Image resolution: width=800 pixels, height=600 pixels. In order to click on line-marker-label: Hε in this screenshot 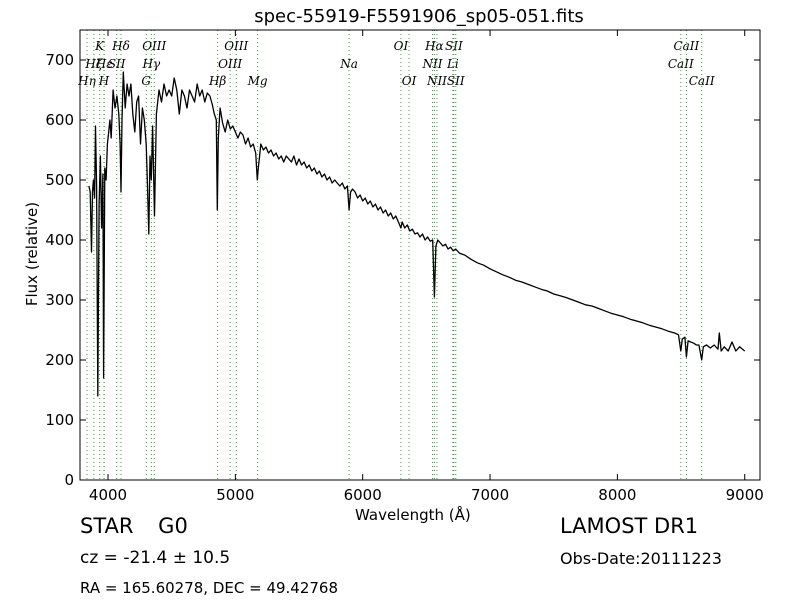, I will do `click(104, 64)`.